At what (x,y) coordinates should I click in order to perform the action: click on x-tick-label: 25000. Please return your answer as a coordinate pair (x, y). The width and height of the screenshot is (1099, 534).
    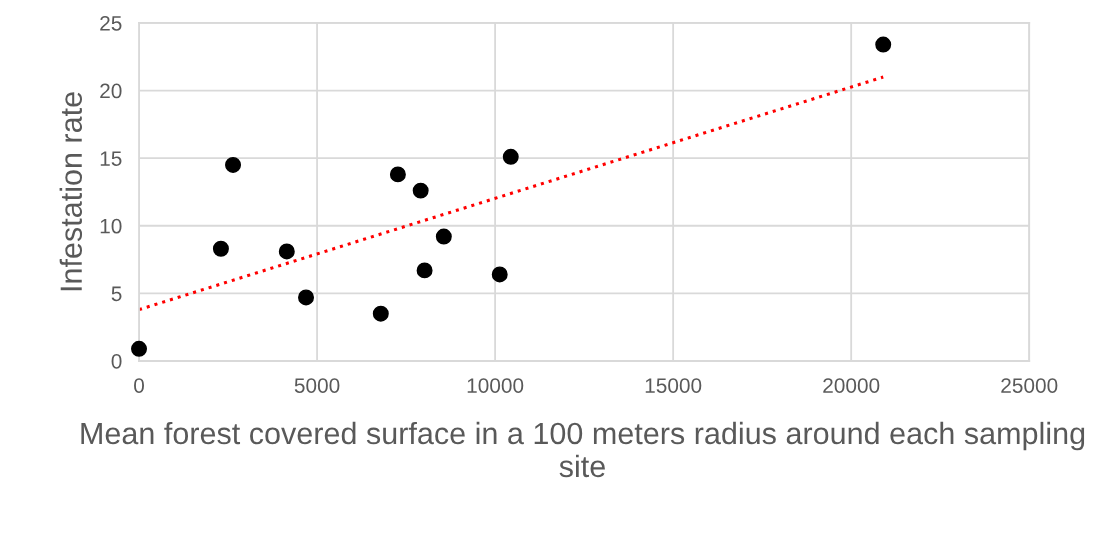
    Looking at the image, I should click on (1029, 385).